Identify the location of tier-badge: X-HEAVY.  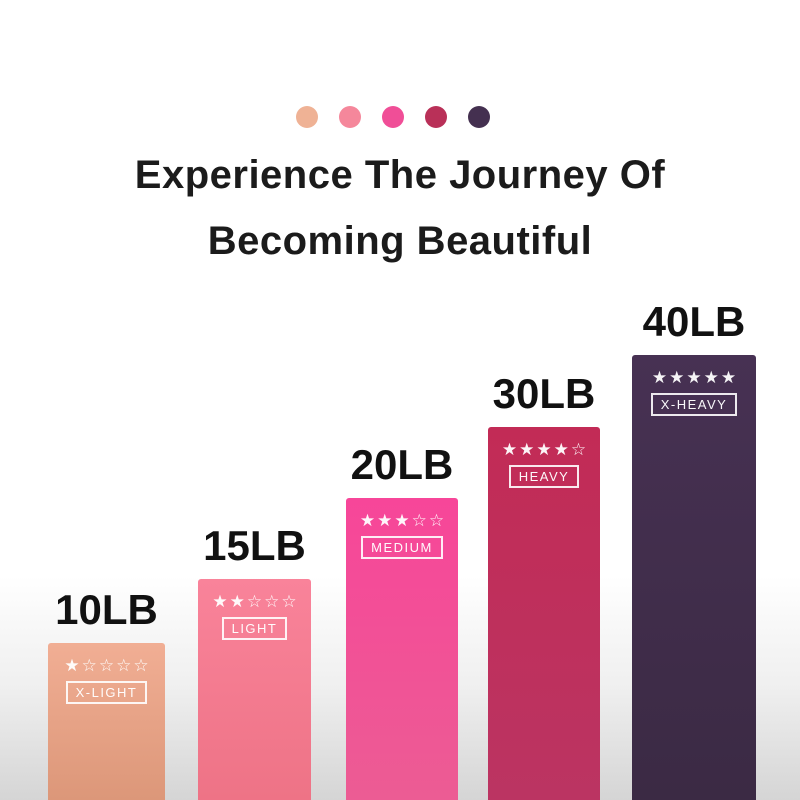
(694, 404).